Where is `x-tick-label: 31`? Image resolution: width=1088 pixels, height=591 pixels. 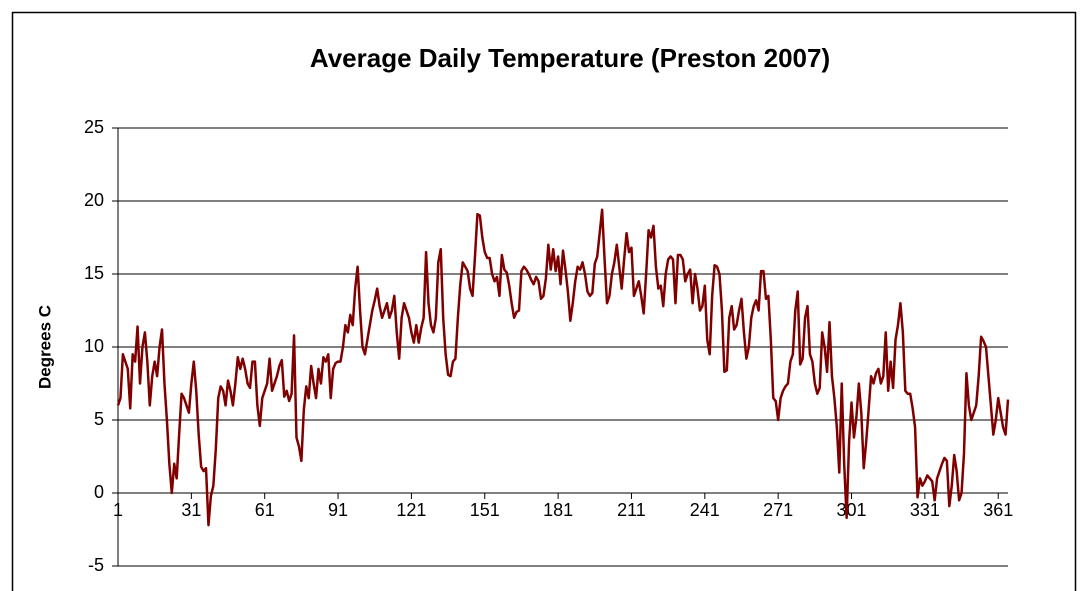 x-tick-label: 31 is located at coordinates (191, 510).